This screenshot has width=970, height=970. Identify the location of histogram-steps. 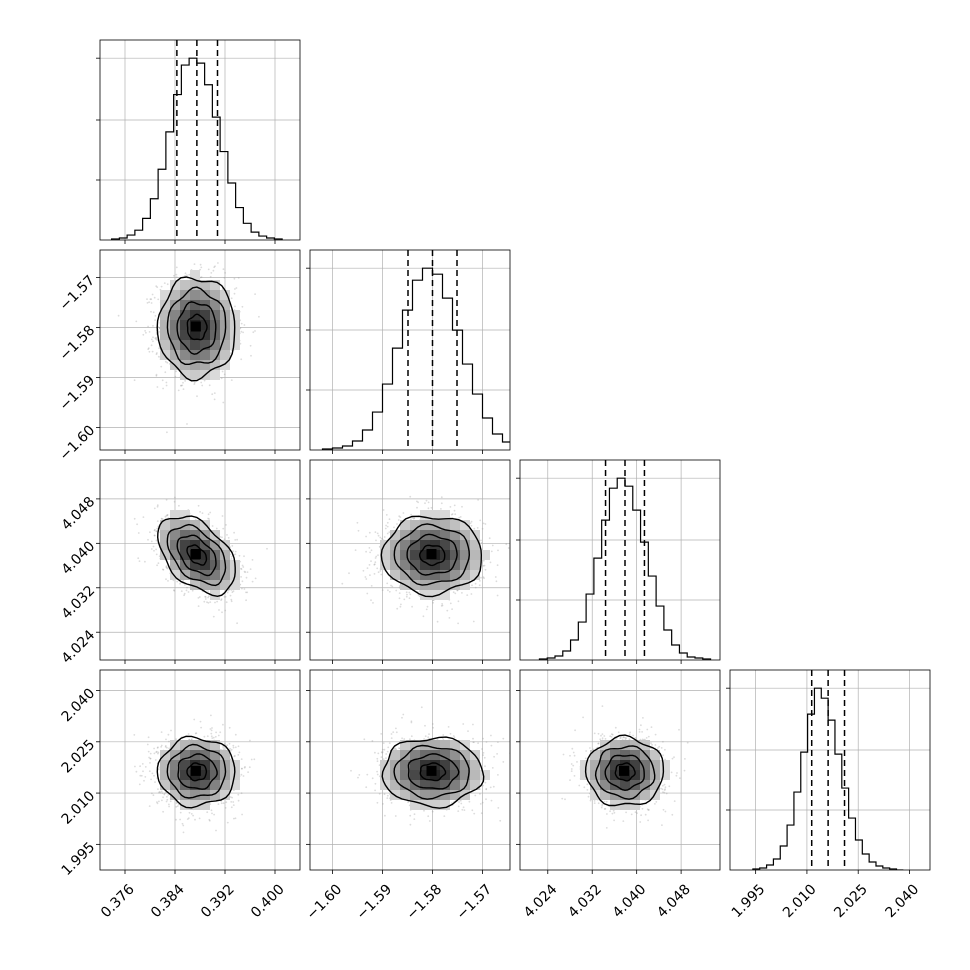
(828, 778).